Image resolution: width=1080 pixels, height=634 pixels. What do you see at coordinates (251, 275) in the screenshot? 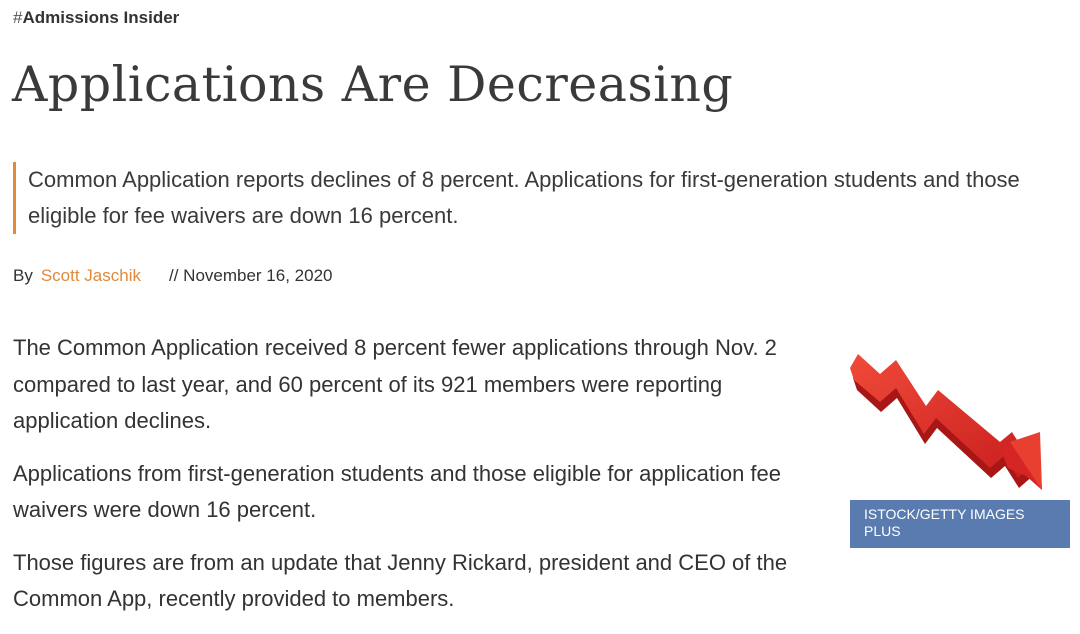
I see `publish-date: // November 16, 2020` at bounding box center [251, 275].